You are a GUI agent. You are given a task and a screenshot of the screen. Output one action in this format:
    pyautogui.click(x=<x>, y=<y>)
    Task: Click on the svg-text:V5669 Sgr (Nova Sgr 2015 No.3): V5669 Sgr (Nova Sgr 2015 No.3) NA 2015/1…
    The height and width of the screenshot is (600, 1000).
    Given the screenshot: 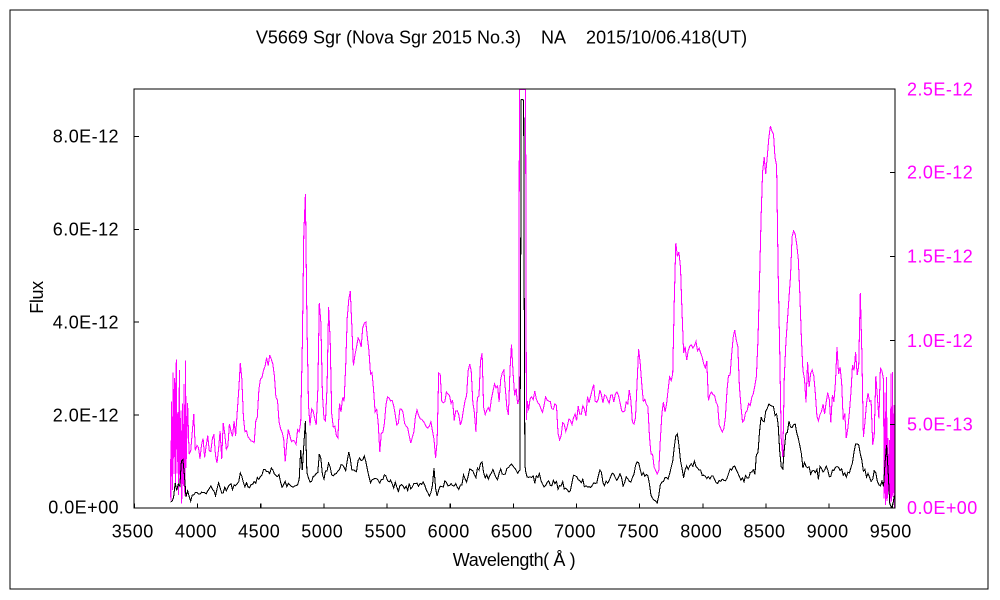 What is the action you would take?
    pyautogui.click(x=501, y=37)
    